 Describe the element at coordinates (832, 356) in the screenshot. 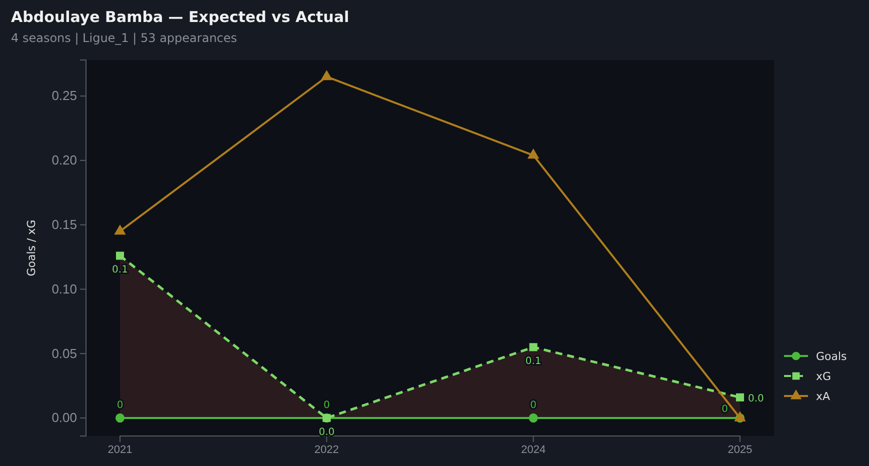

I see `legend-label: Goals` at that location.